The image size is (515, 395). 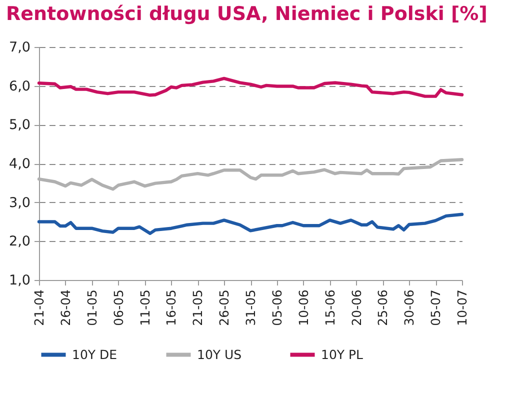 What do you see at coordinates (19, 280) in the screenshot?
I see `y-tick-label: 1,0` at bounding box center [19, 280].